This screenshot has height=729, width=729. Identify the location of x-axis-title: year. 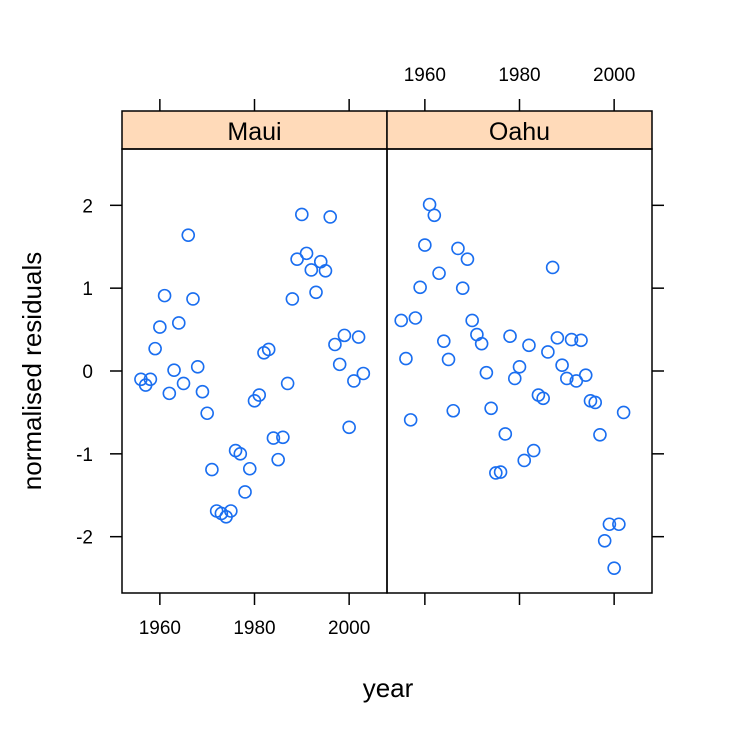
(388, 688).